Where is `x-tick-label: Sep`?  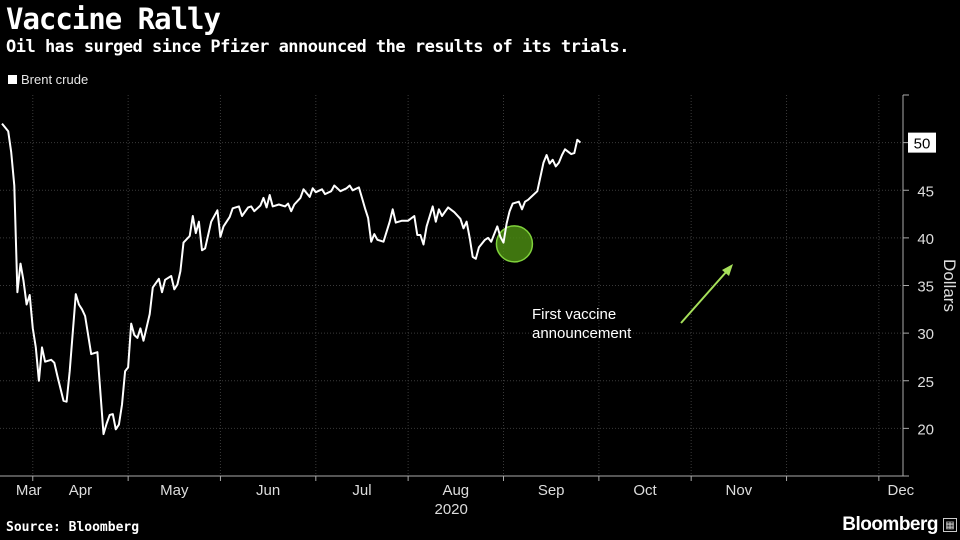 x-tick-label: Sep is located at coordinates (551, 490).